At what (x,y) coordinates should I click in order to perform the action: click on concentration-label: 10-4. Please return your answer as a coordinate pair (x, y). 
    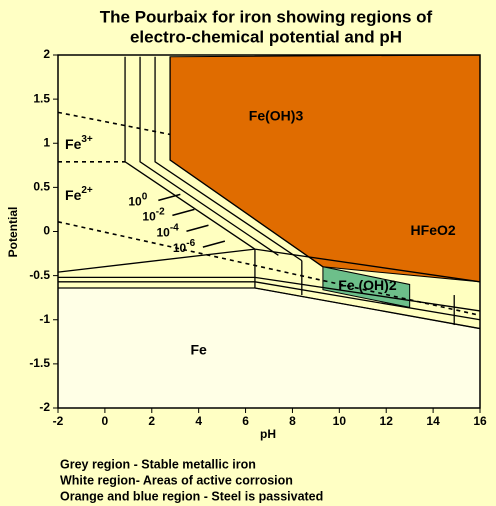
    Looking at the image, I should click on (167, 231).